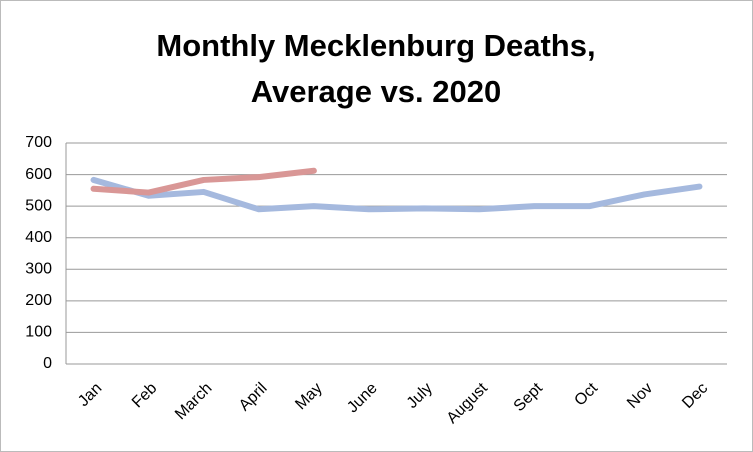  Describe the element at coordinates (38, 237) in the screenshot. I see `y-tick-label: 400` at that location.